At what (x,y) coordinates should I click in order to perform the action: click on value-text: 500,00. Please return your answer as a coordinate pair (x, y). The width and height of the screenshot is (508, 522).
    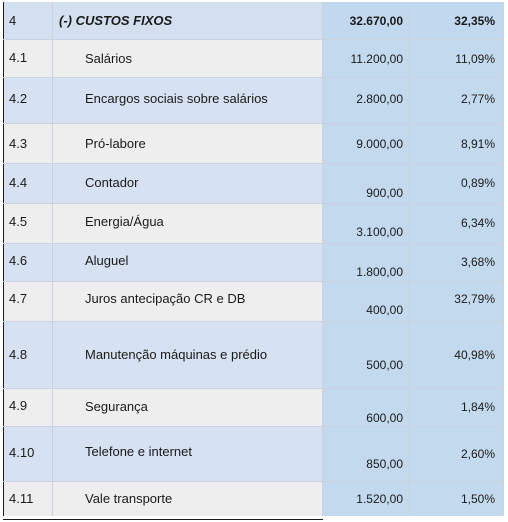
    Looking at the image, I should click on (384, 365).